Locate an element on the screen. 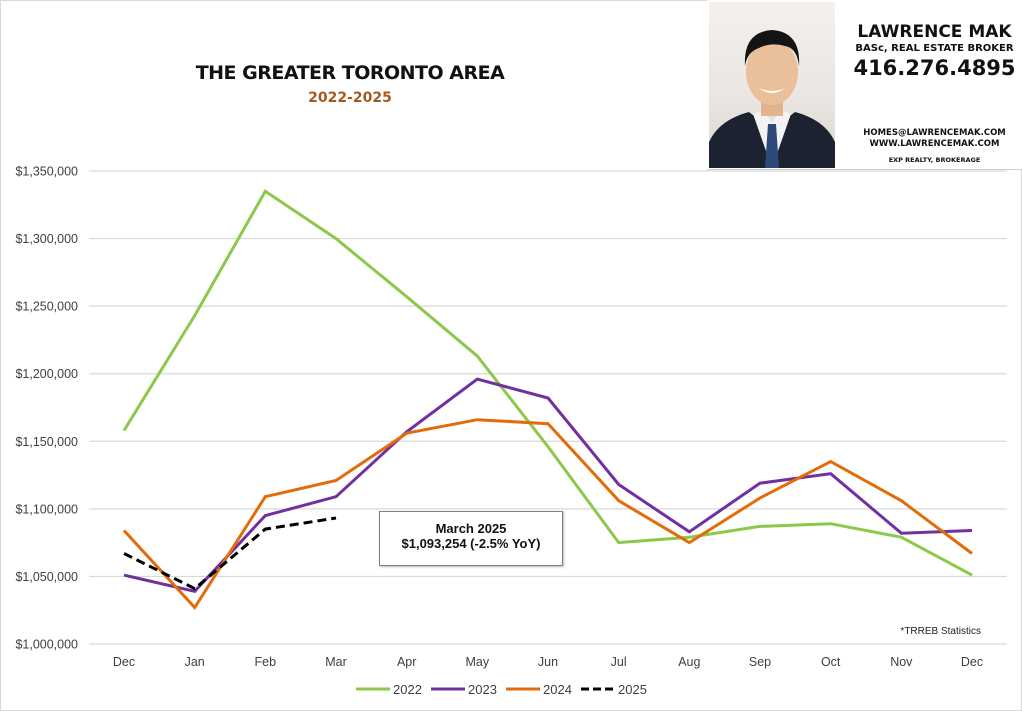 This screenshot has height=711, width=1022. y-tick-label: $1,150,000 is located at coordinates (46, 442).